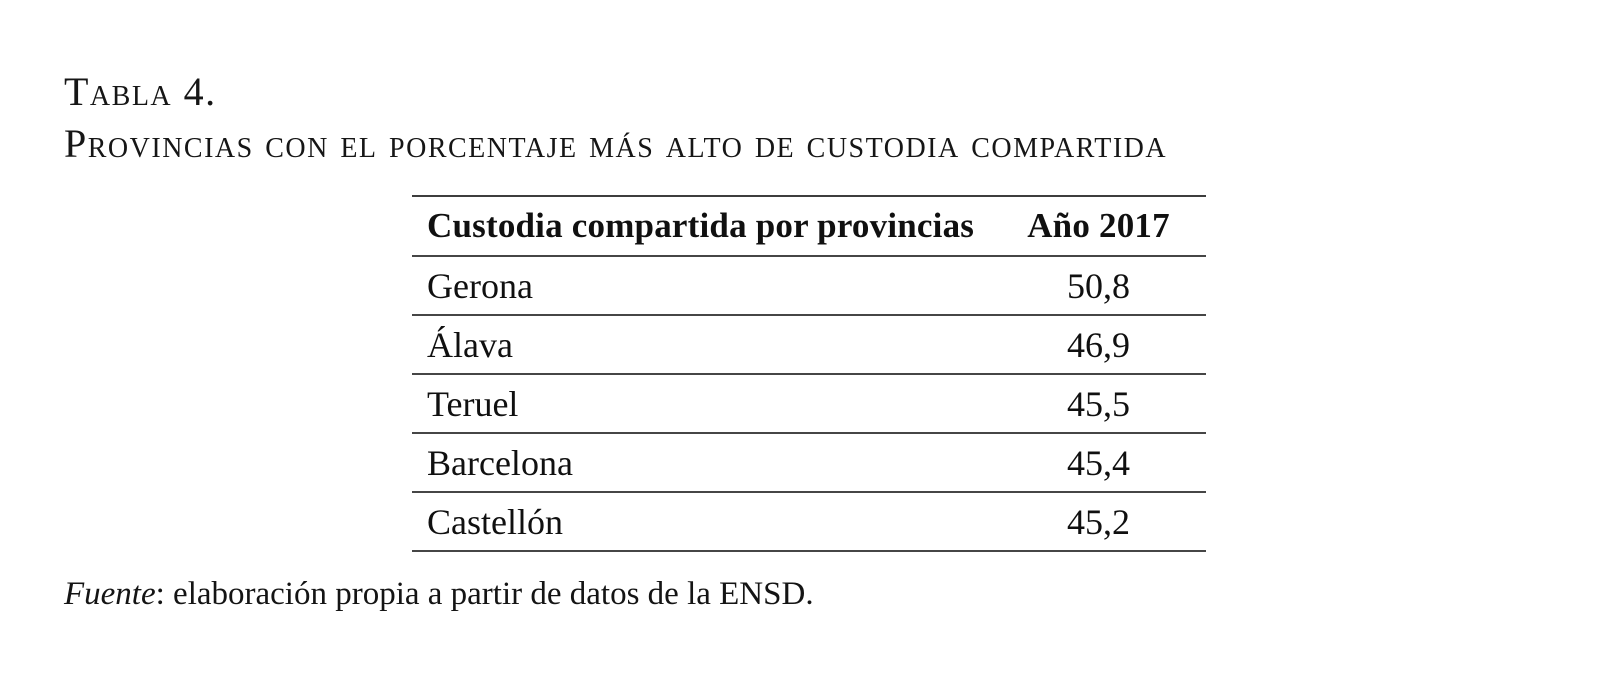 Image resolution: width=1618 pixels, height=684 pixels. Describe the element at coordinates (809, 344) in the screenshot. I see `table-row: Álava 46,9` at that location.